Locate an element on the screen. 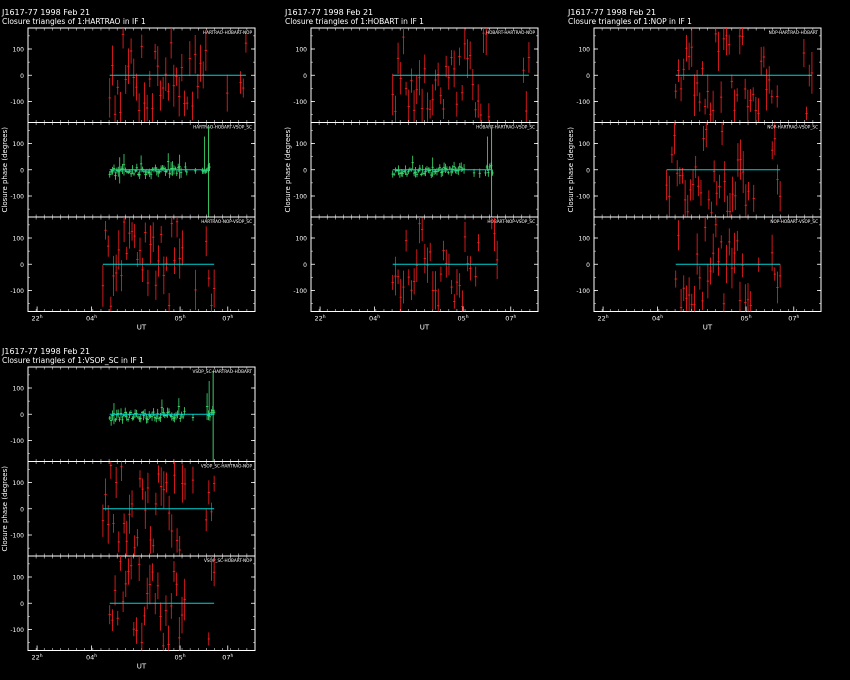 The width and height of the screenshot is (850, 680). triangle-label: VSOP_SC-HARTRAO-HOBART is located at coordinates (222, 371).